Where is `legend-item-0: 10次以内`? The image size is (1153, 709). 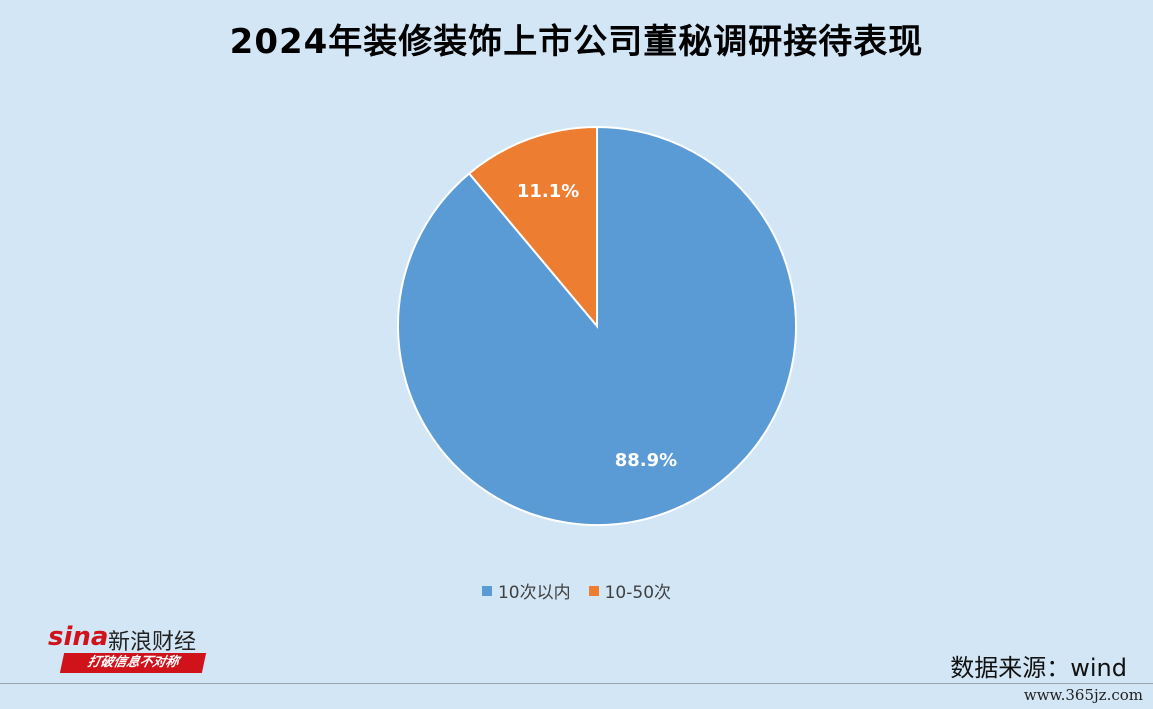
legend-item-0: 10次以内 is located at coordinates (526, 590).